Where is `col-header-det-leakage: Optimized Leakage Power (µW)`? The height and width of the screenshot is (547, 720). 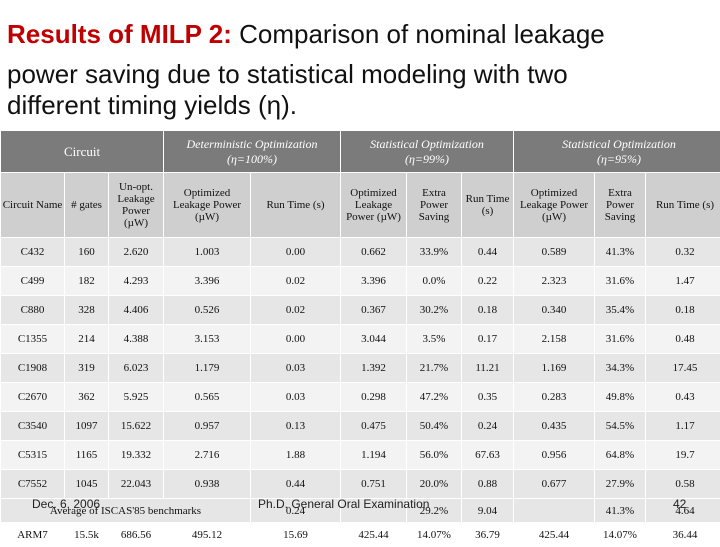
col-header-det-leakage: Optimized Leakage Power (µW) is located at coordinates (207, 205).